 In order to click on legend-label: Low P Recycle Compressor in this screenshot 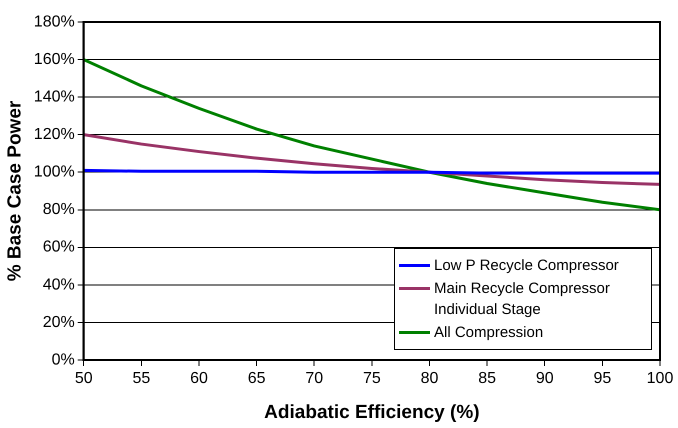, I will do `click(526, 266)`.